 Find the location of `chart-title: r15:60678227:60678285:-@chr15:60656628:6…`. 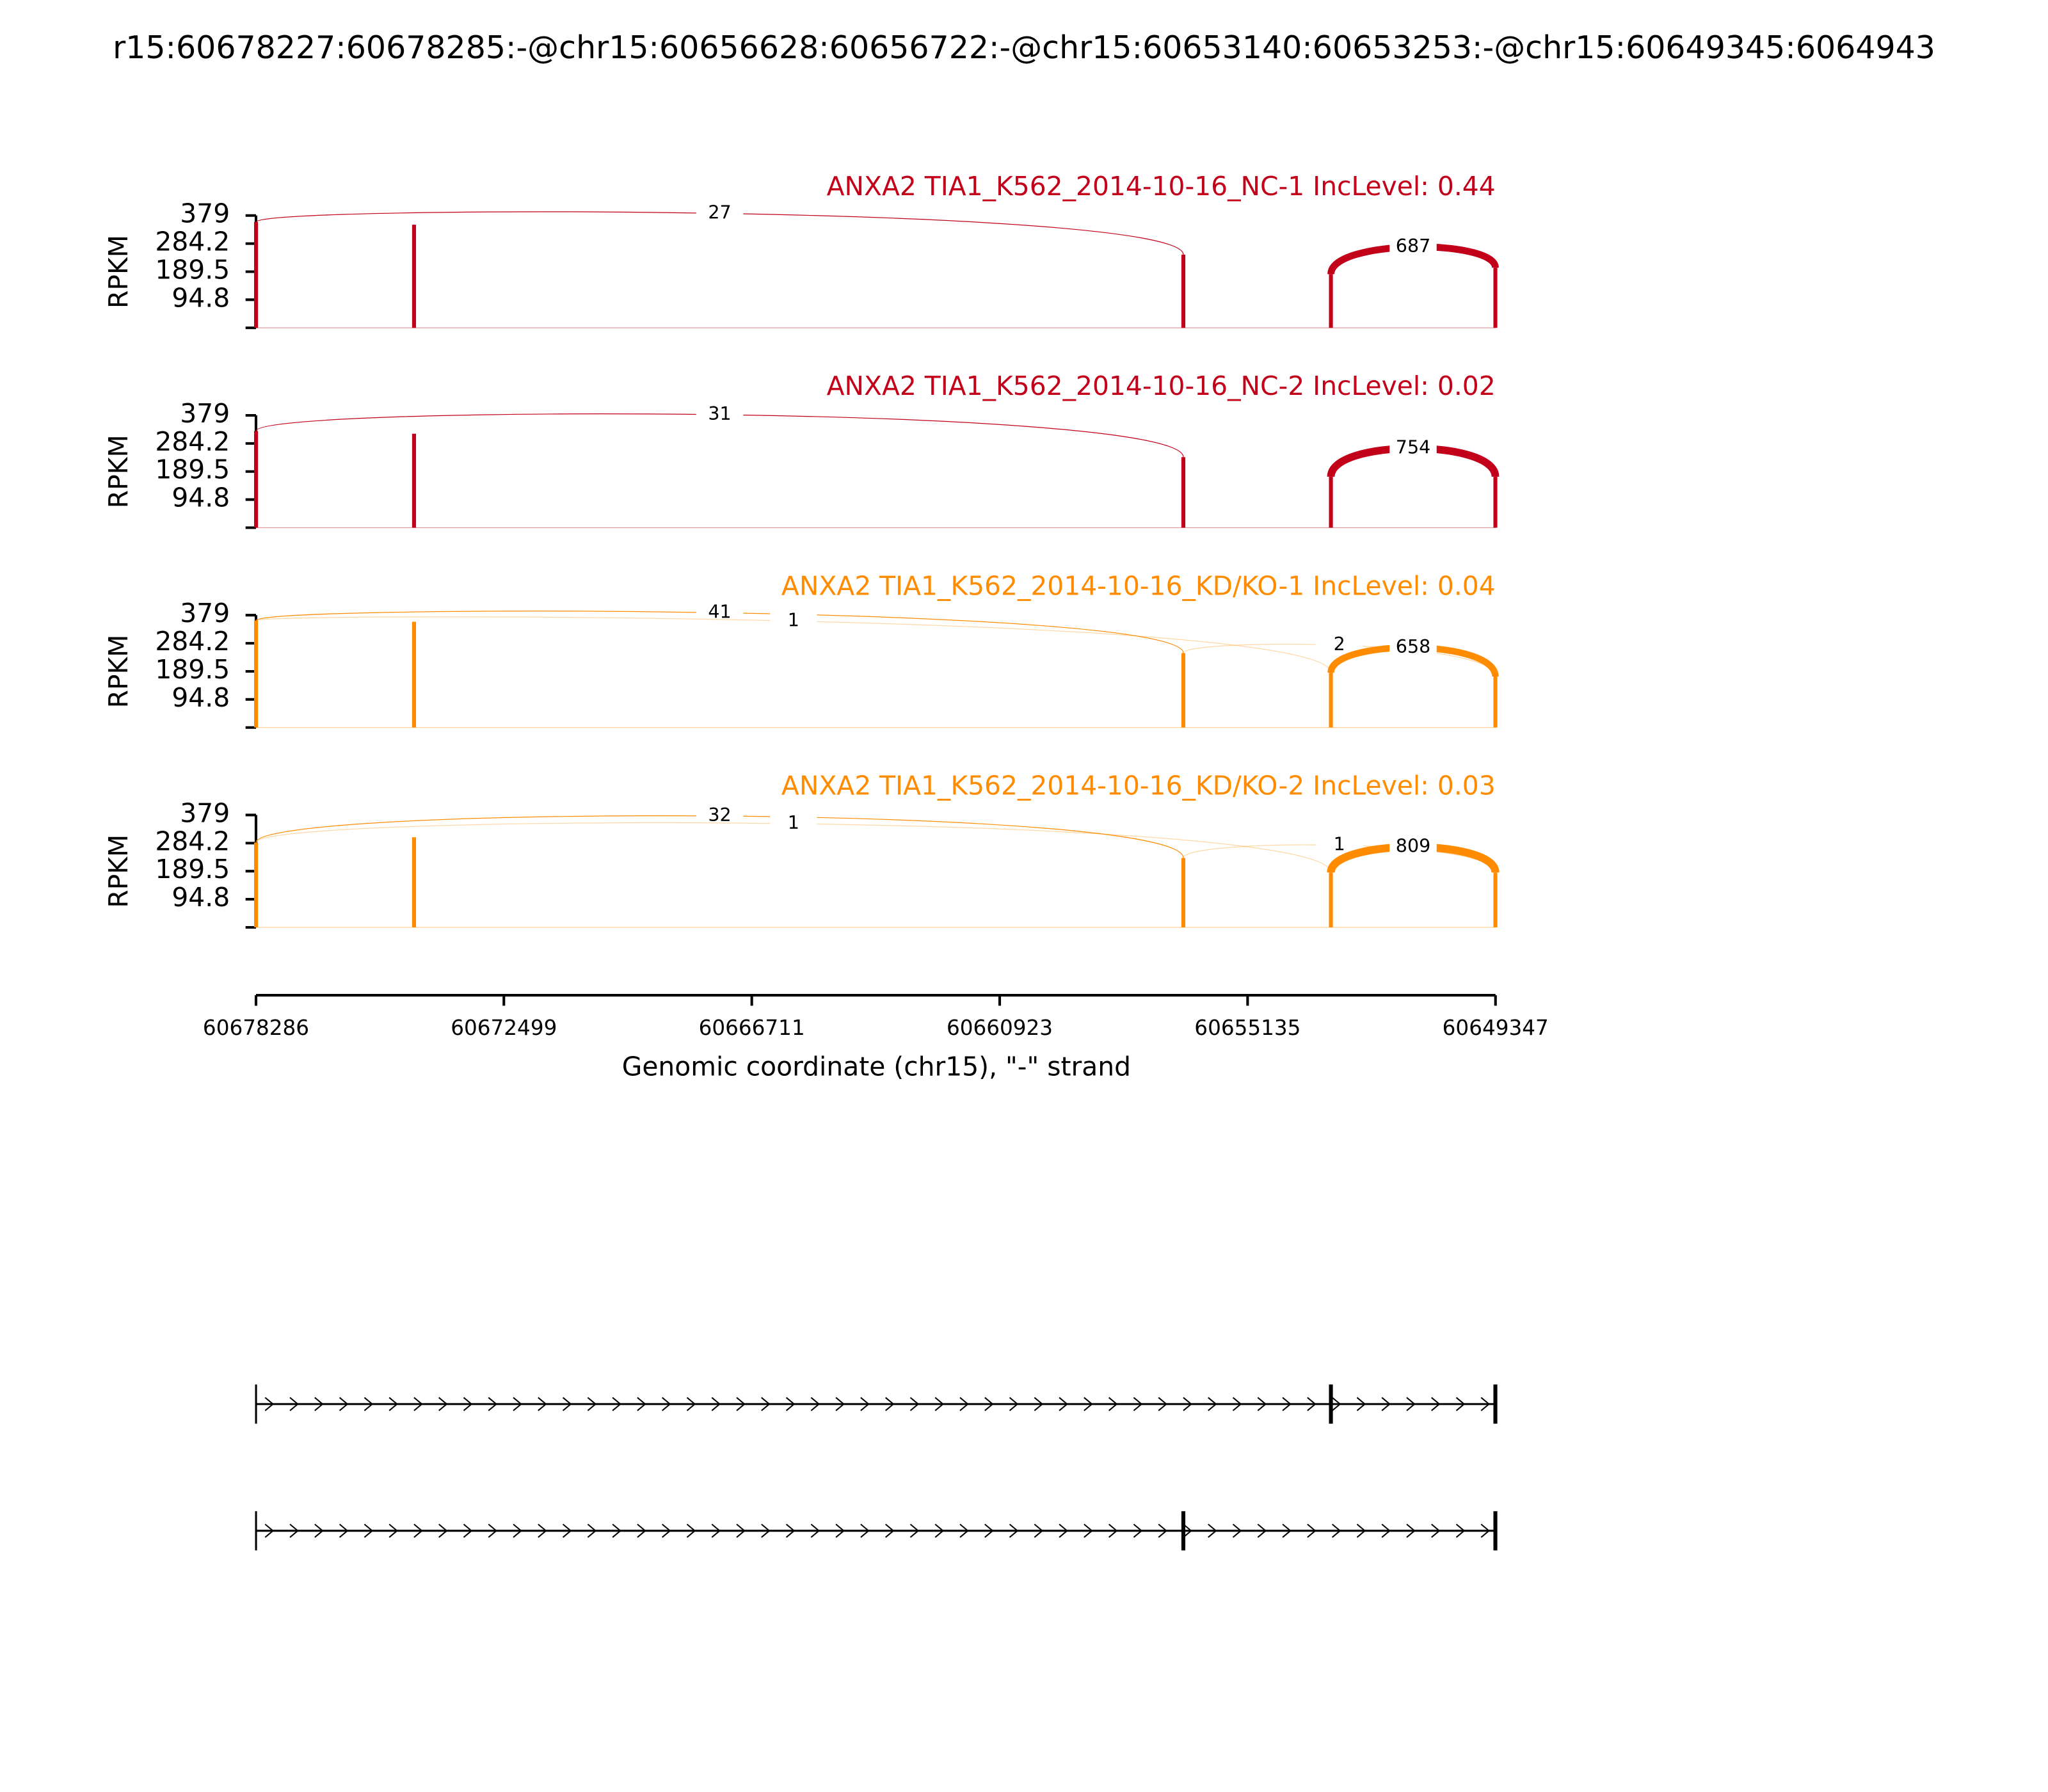

chart-title: r15:60678227:60678285:-@chr15:60656628:6… is located at coordinates (1024, 47).